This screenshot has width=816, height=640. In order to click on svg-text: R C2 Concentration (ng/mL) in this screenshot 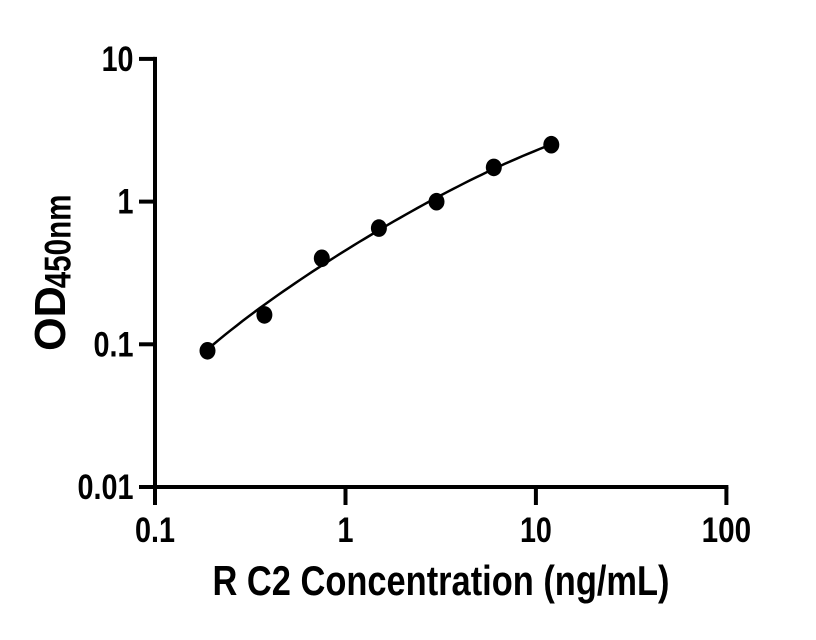, I will do `click(441, 580)`.